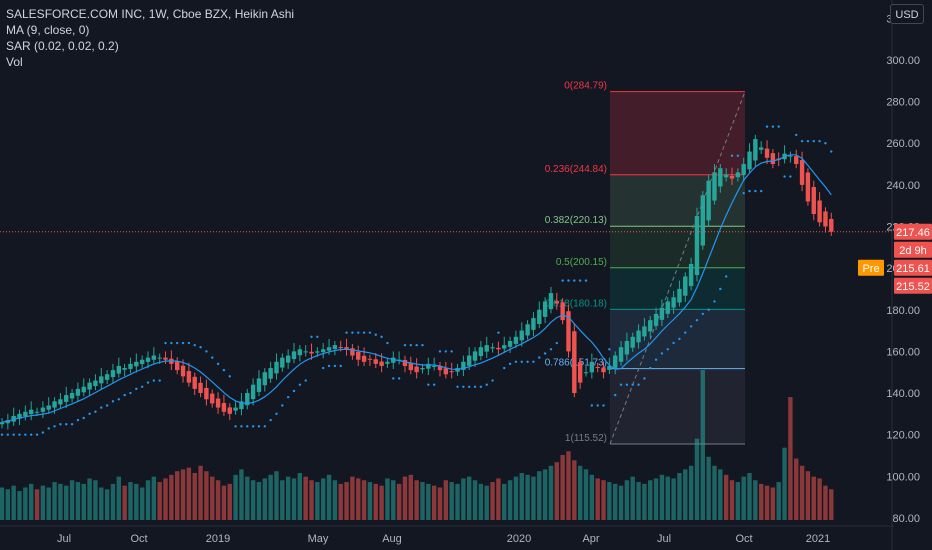 The width and height of the screenshot is (932, 550). What do you see at coordinates (585, 86) in the screenshot?
I see `fib-level-label: 0(284.79)` at bounding box center [585, 86].